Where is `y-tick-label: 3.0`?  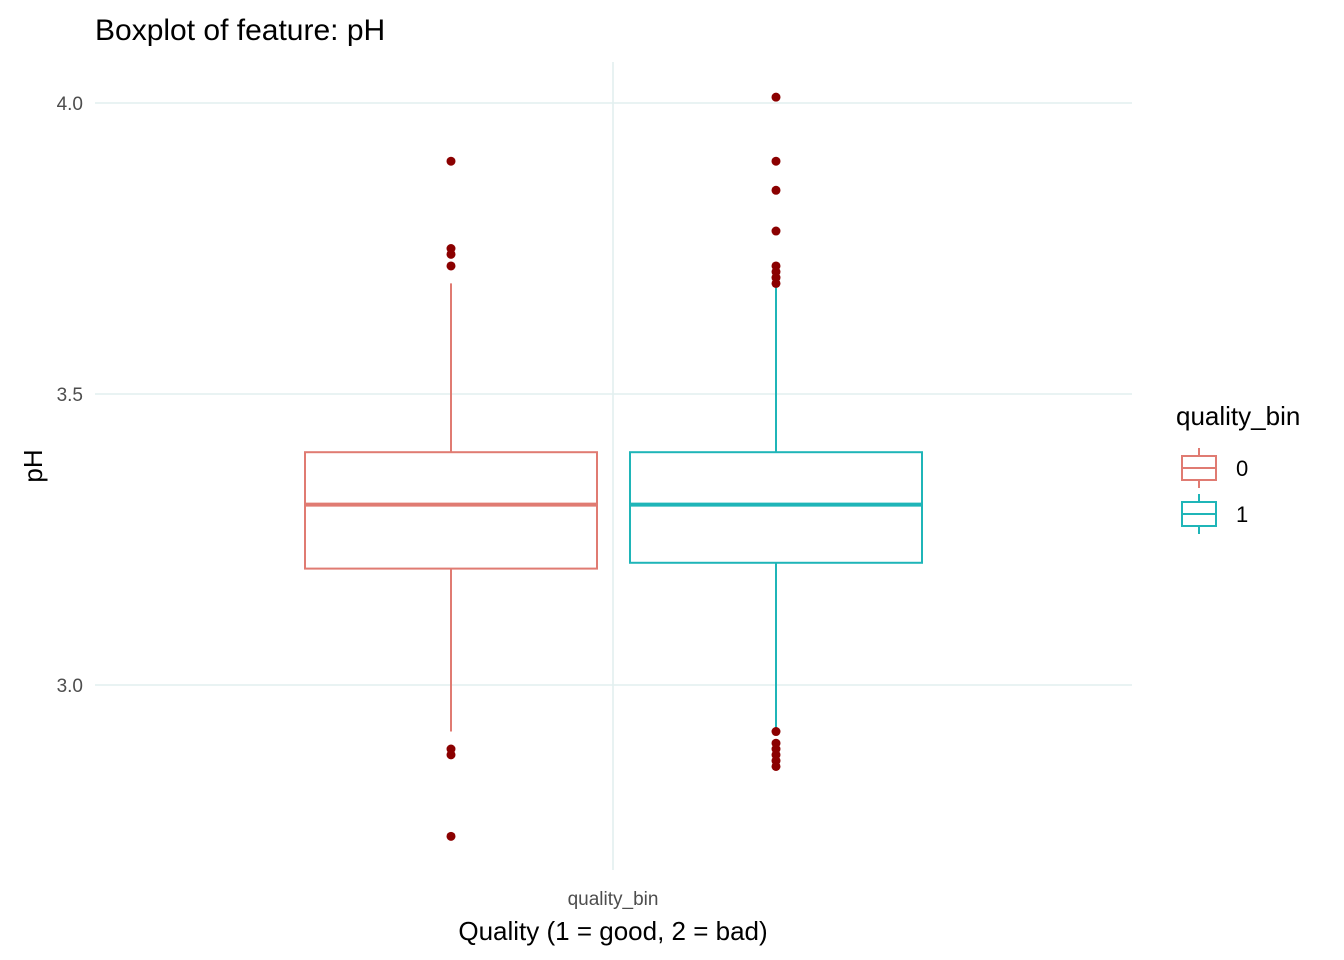
y-tick-label: 3.0 is located at coordinates (70, 686).